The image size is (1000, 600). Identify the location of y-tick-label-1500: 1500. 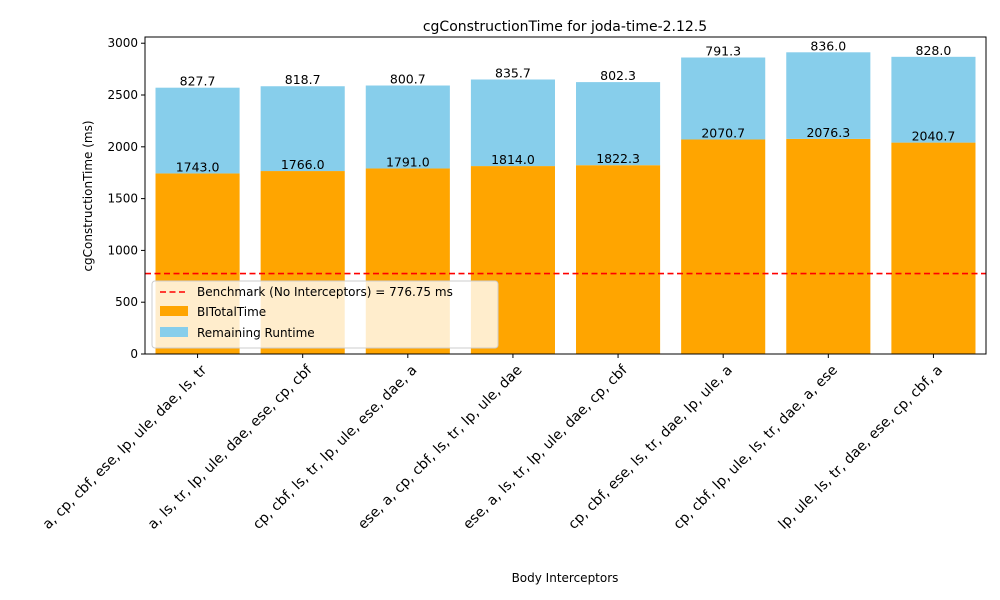
(122, 199).